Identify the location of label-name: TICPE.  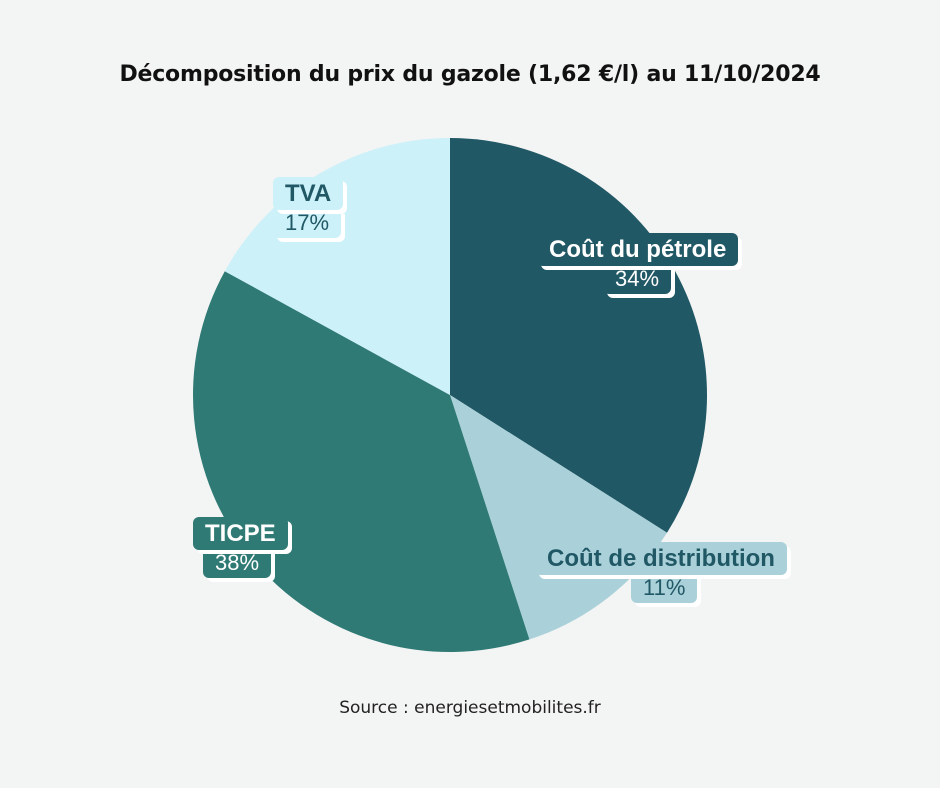
(240, 533).